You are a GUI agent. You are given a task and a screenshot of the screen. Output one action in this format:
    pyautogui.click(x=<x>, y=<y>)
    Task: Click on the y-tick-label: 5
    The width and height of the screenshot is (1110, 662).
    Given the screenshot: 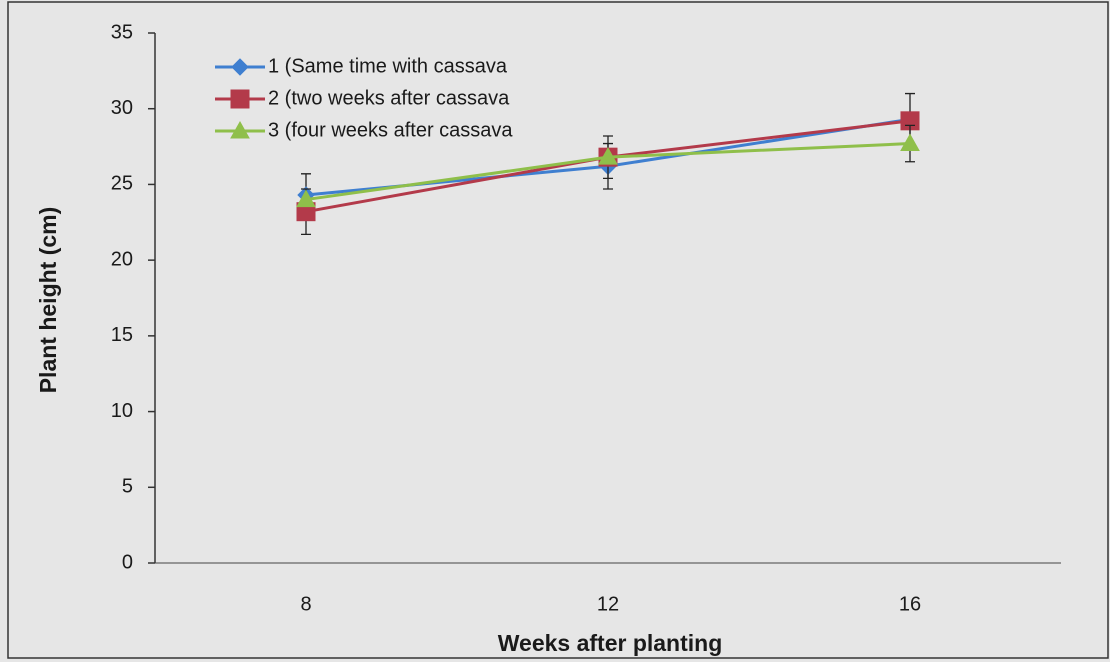 What is the action you would take?
    pyautogui.click(x=127, y=487)
    